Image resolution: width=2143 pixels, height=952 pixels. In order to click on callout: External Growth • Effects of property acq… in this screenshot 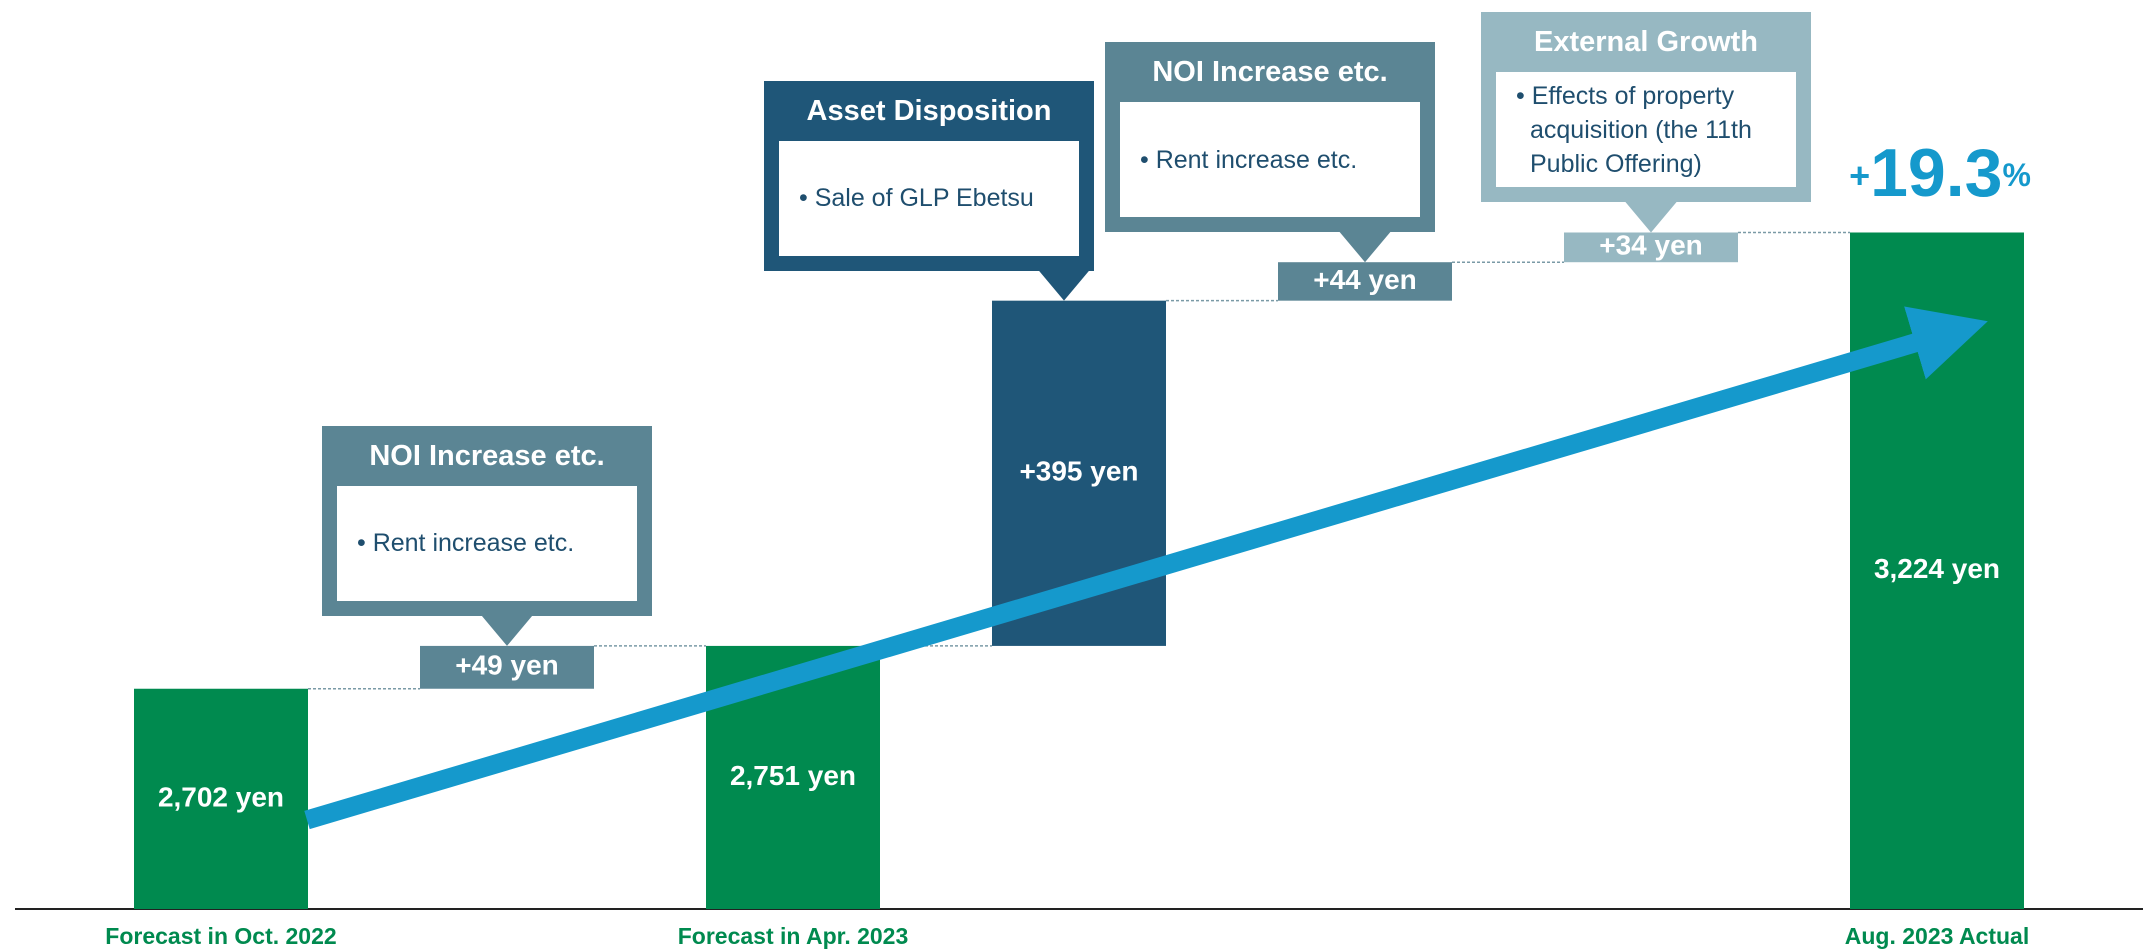, I will do `click(1646, 107)`.